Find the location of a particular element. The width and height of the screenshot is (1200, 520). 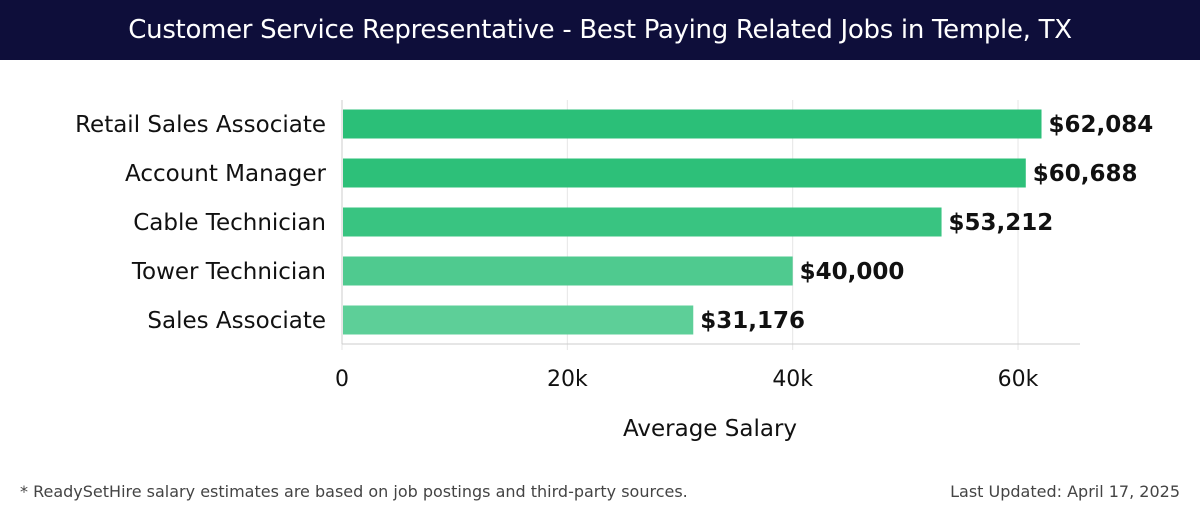

category-label: Account Manager is located at coordinates (226, 174).